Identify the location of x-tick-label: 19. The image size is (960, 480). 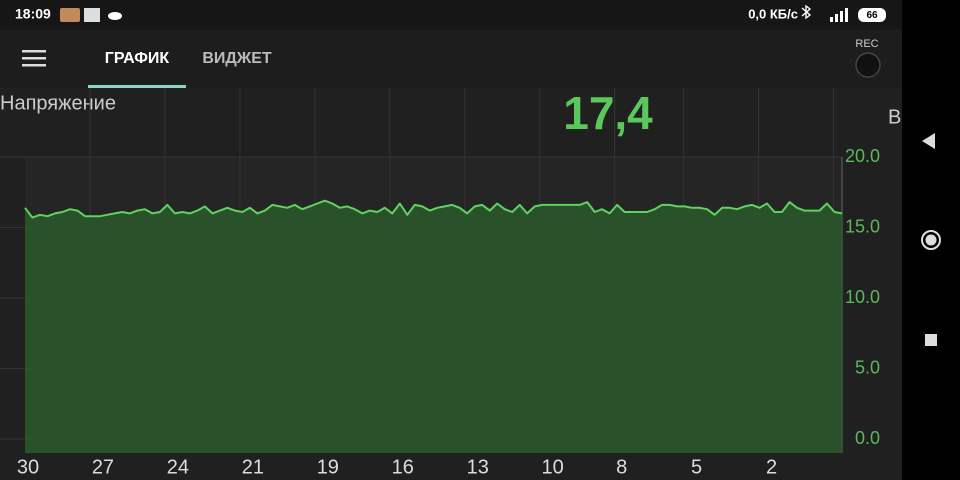
(328, 467).